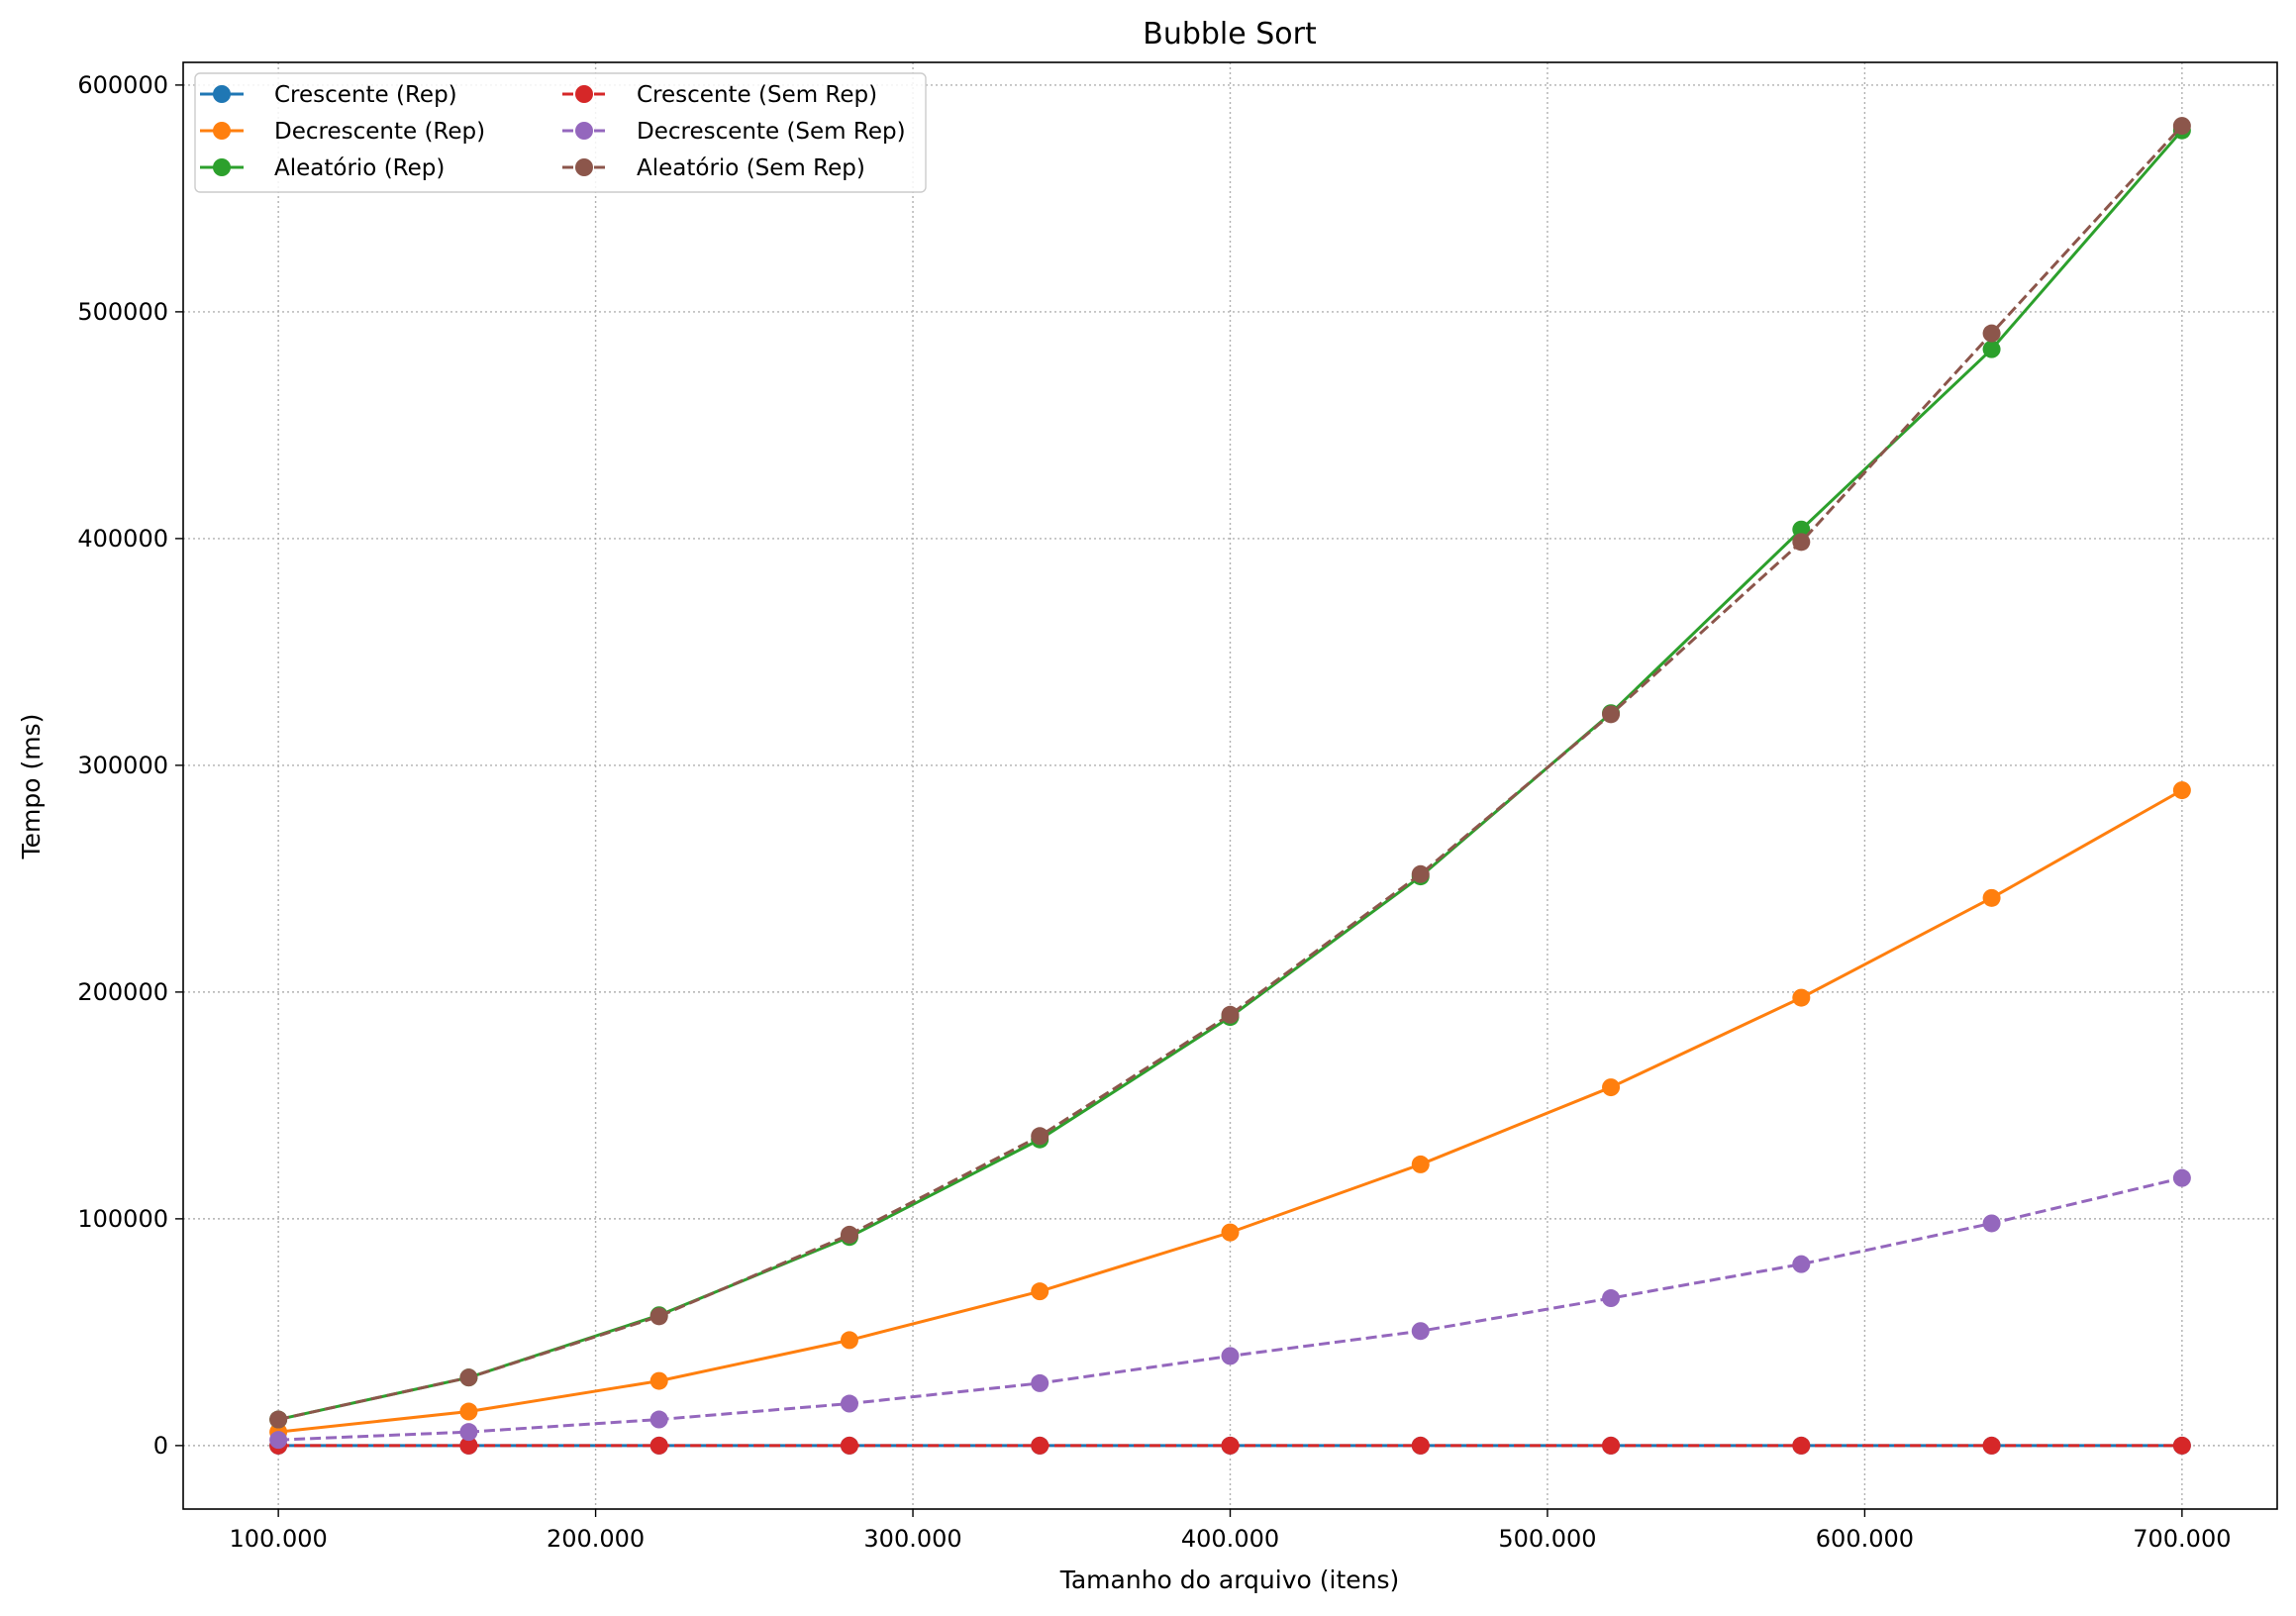  Describe the element at coordinates (123, 992) in the screenshot. I see `y-tick-label: 200000` at that location.